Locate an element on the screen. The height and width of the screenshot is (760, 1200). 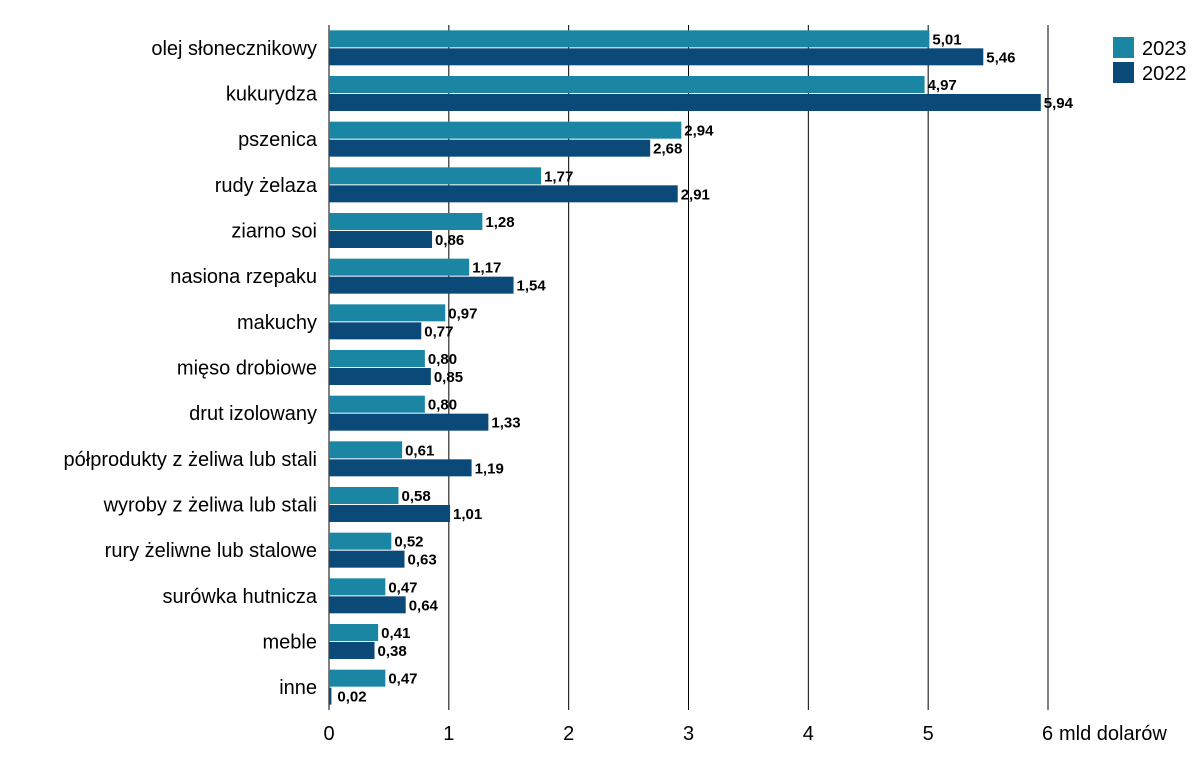
value-label-2022: 0,85 is located at coordinates (448, 377).